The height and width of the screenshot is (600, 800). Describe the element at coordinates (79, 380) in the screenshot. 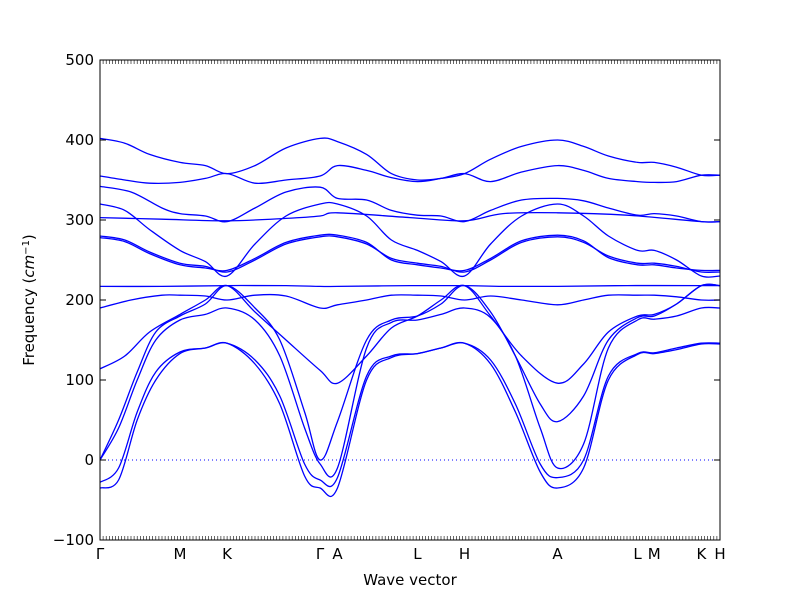

I see `y-tick-label: 100` at that location.